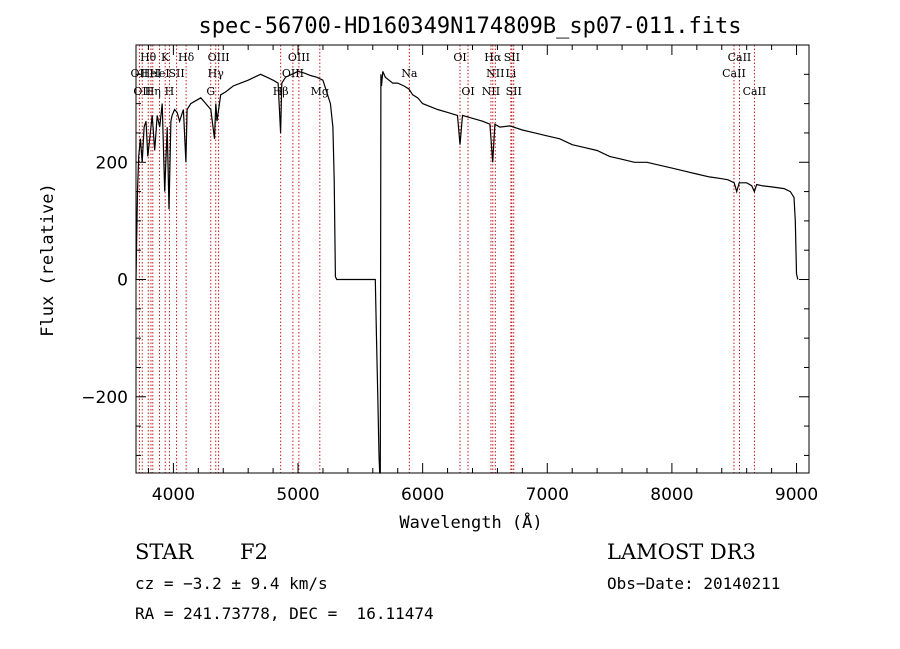 The width and height of the screenshot is (900, 649). Describe the element at coordinates (48, 260) in the screenshot. I see `y-axis-label: Flux (relative)` at that location.